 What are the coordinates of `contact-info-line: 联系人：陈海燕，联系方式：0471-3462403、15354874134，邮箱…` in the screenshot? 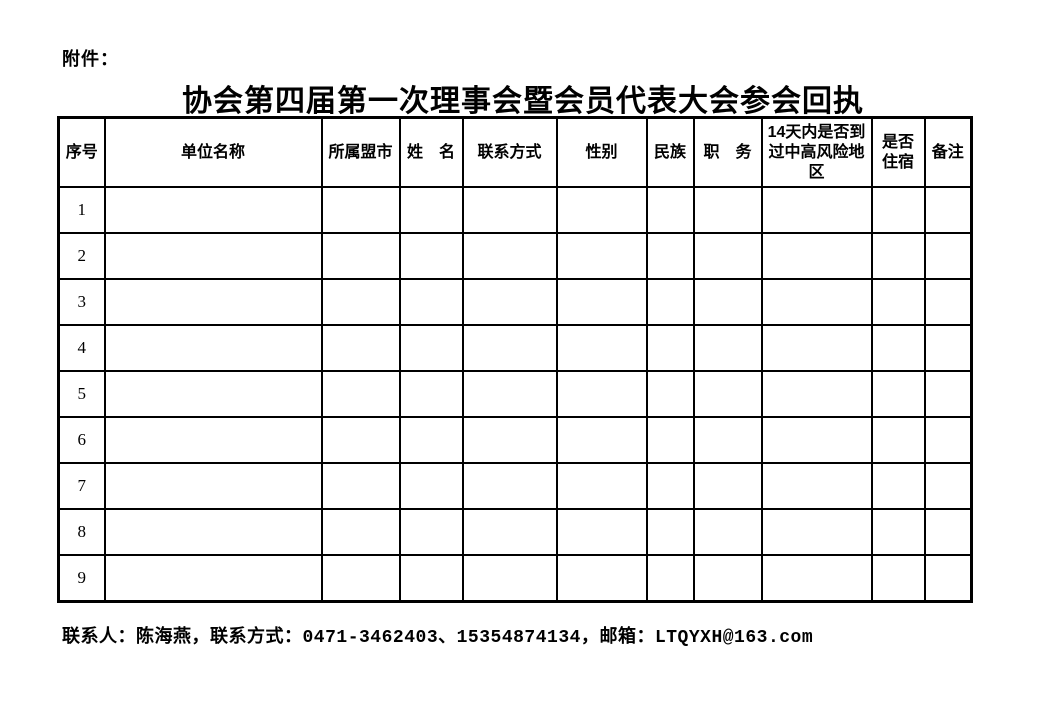 It's located at (438, 638).